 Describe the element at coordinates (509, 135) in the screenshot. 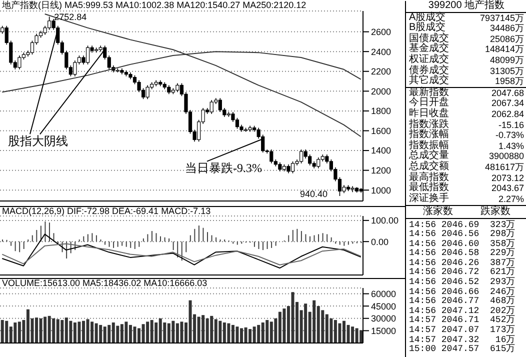

I see `text: -0.73%` at that location.